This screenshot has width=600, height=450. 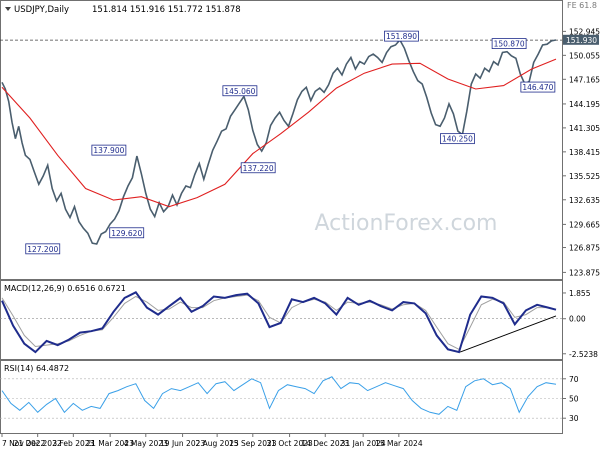 I want to click on macd-y-tick-label: -2.5238, so click(x=583, y=354).